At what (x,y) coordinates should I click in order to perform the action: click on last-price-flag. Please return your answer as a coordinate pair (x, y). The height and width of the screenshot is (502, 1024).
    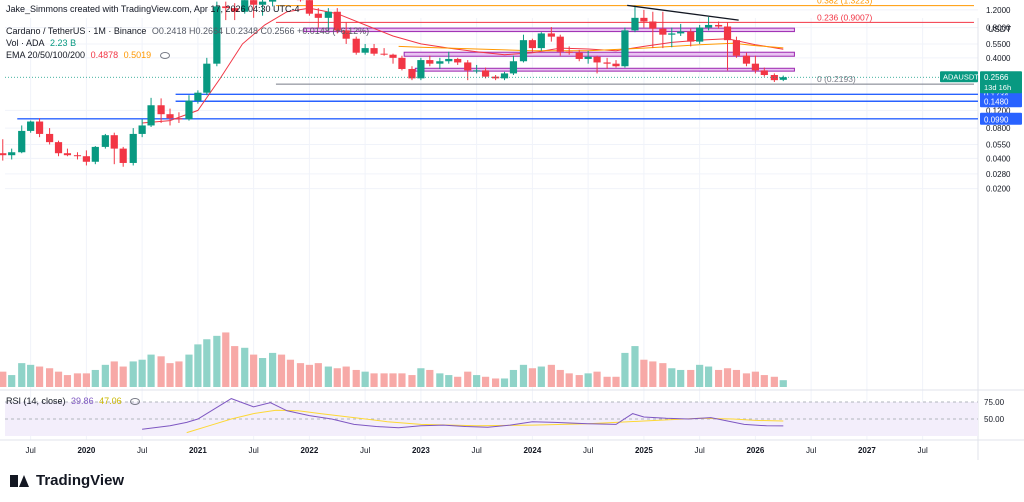
    Looking at the image, I should click on (1001, 82).